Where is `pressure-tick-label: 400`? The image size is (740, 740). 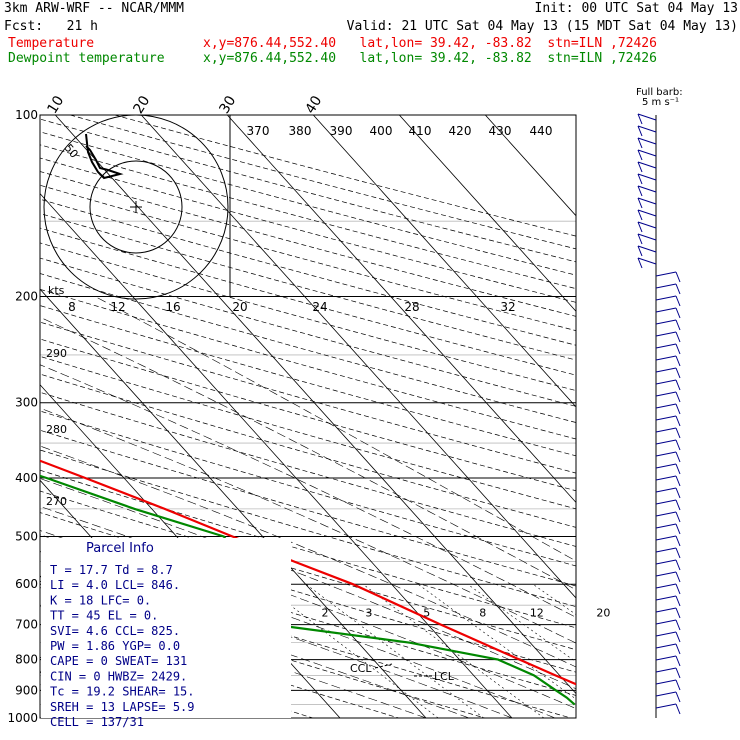
pressure-tick-label: 400 is located at coordinates (26, 478).